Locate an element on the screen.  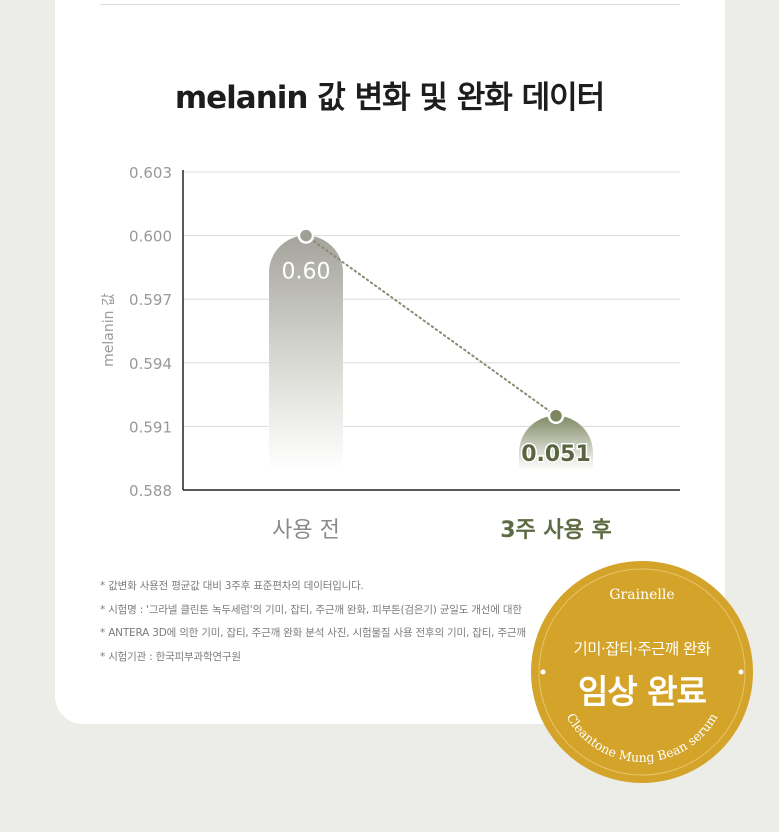
y-tick-label: 0.597 is located at coordinates (150, 300).